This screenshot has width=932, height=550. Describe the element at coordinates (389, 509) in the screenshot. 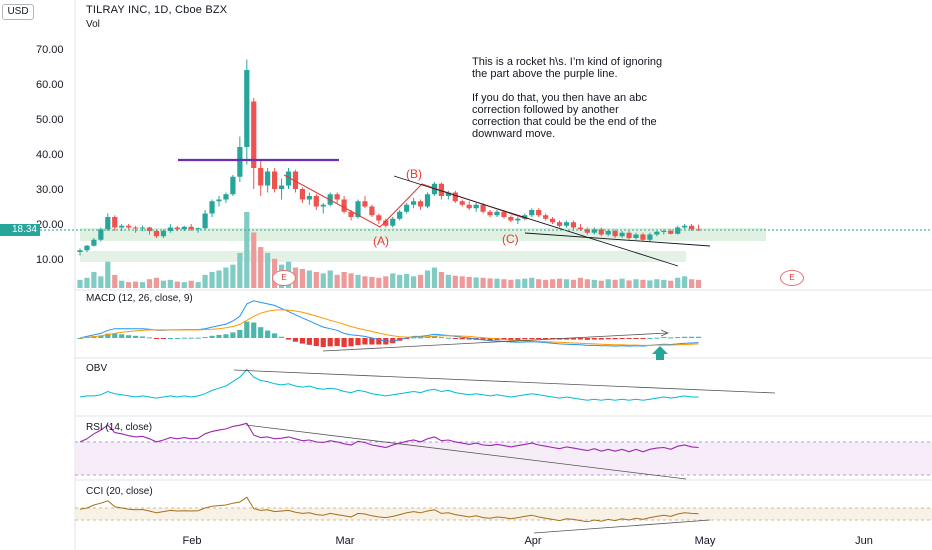

I see `cci-line` at that location.